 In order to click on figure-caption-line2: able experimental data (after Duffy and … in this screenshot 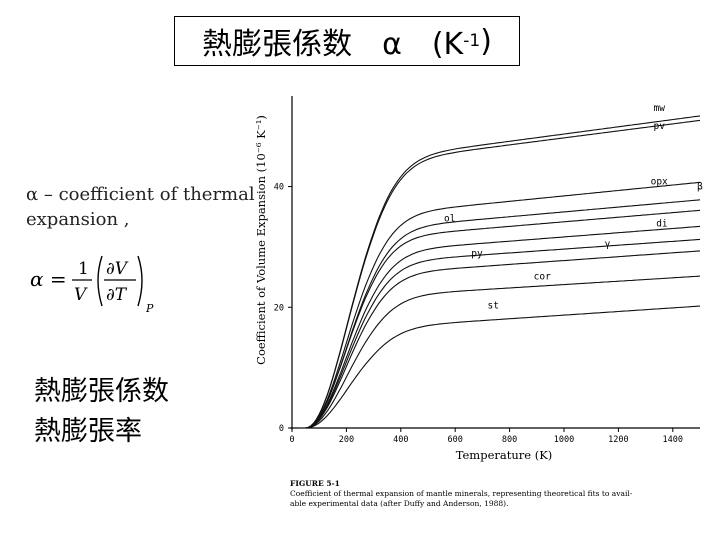, I will do `click(399, 503)`.